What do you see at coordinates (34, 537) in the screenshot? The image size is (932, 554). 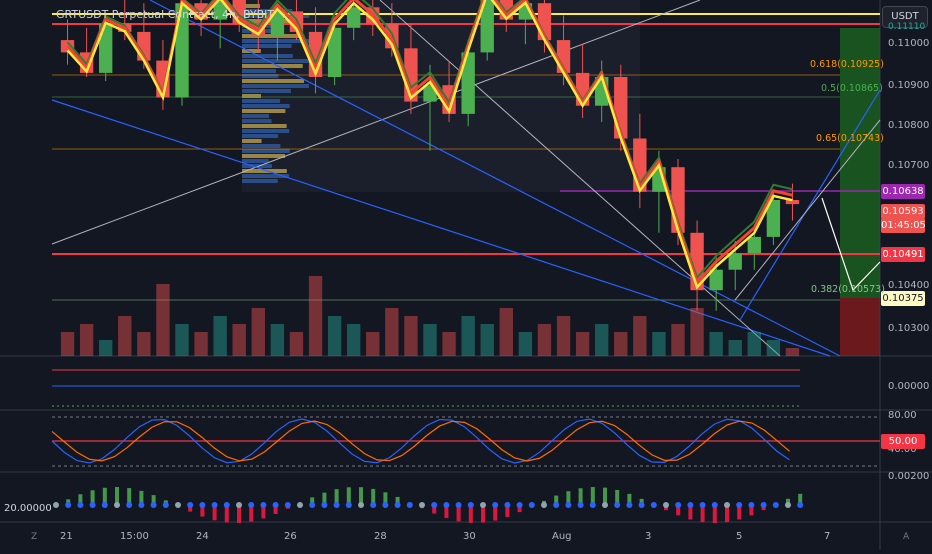 I see `zoom-badge: Z` at bounding box center [34, 537].